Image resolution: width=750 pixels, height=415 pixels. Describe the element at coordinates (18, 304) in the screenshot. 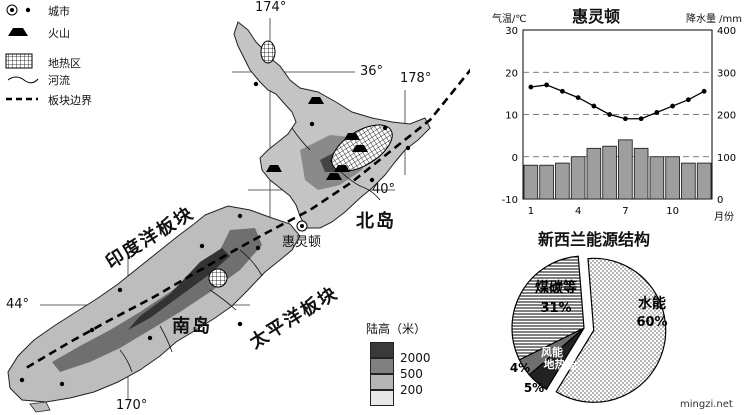

I see `coord-44: 44°` at that location.